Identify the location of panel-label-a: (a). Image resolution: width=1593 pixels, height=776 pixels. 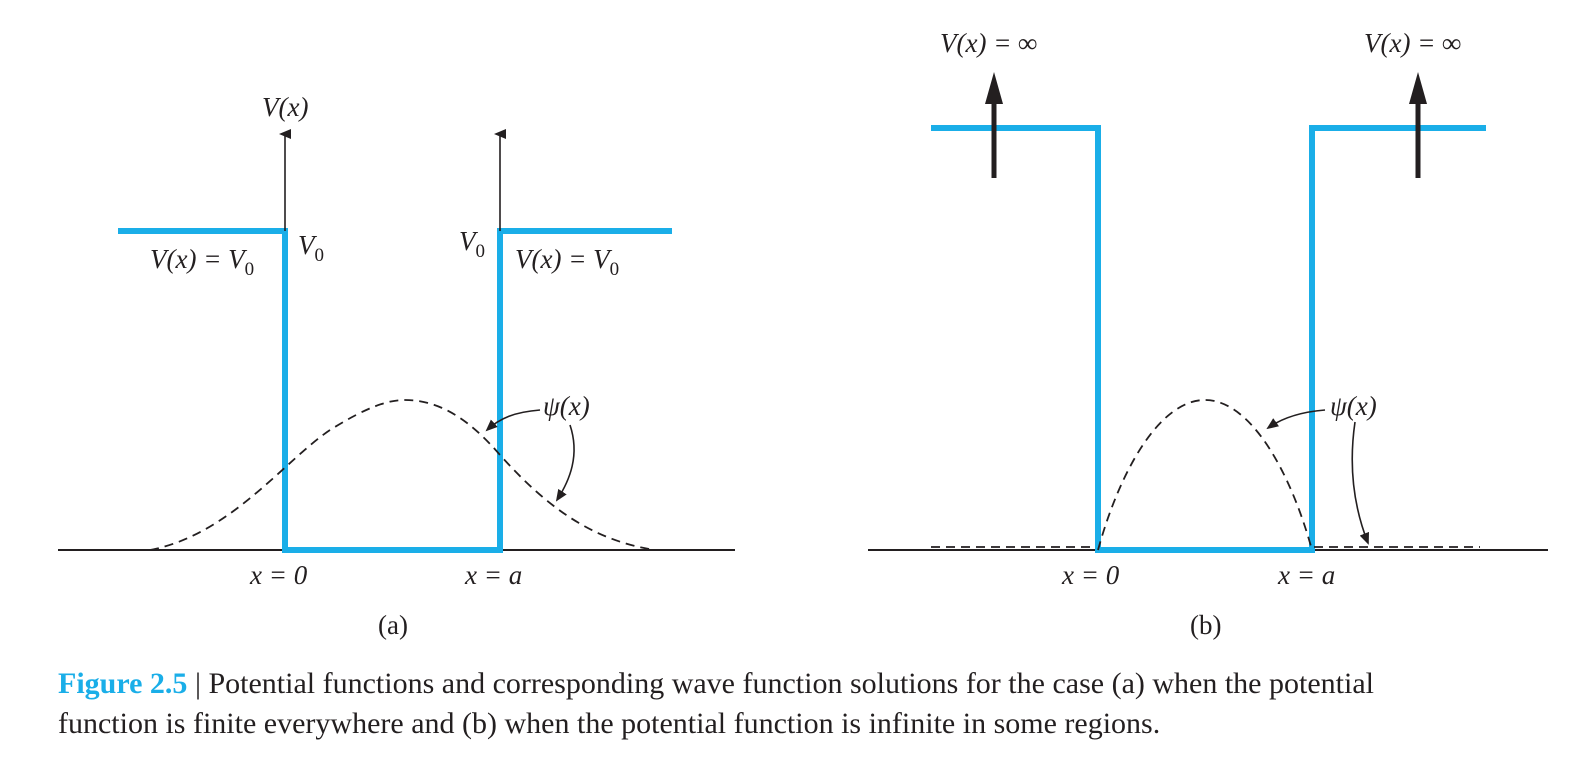
(393, 625).